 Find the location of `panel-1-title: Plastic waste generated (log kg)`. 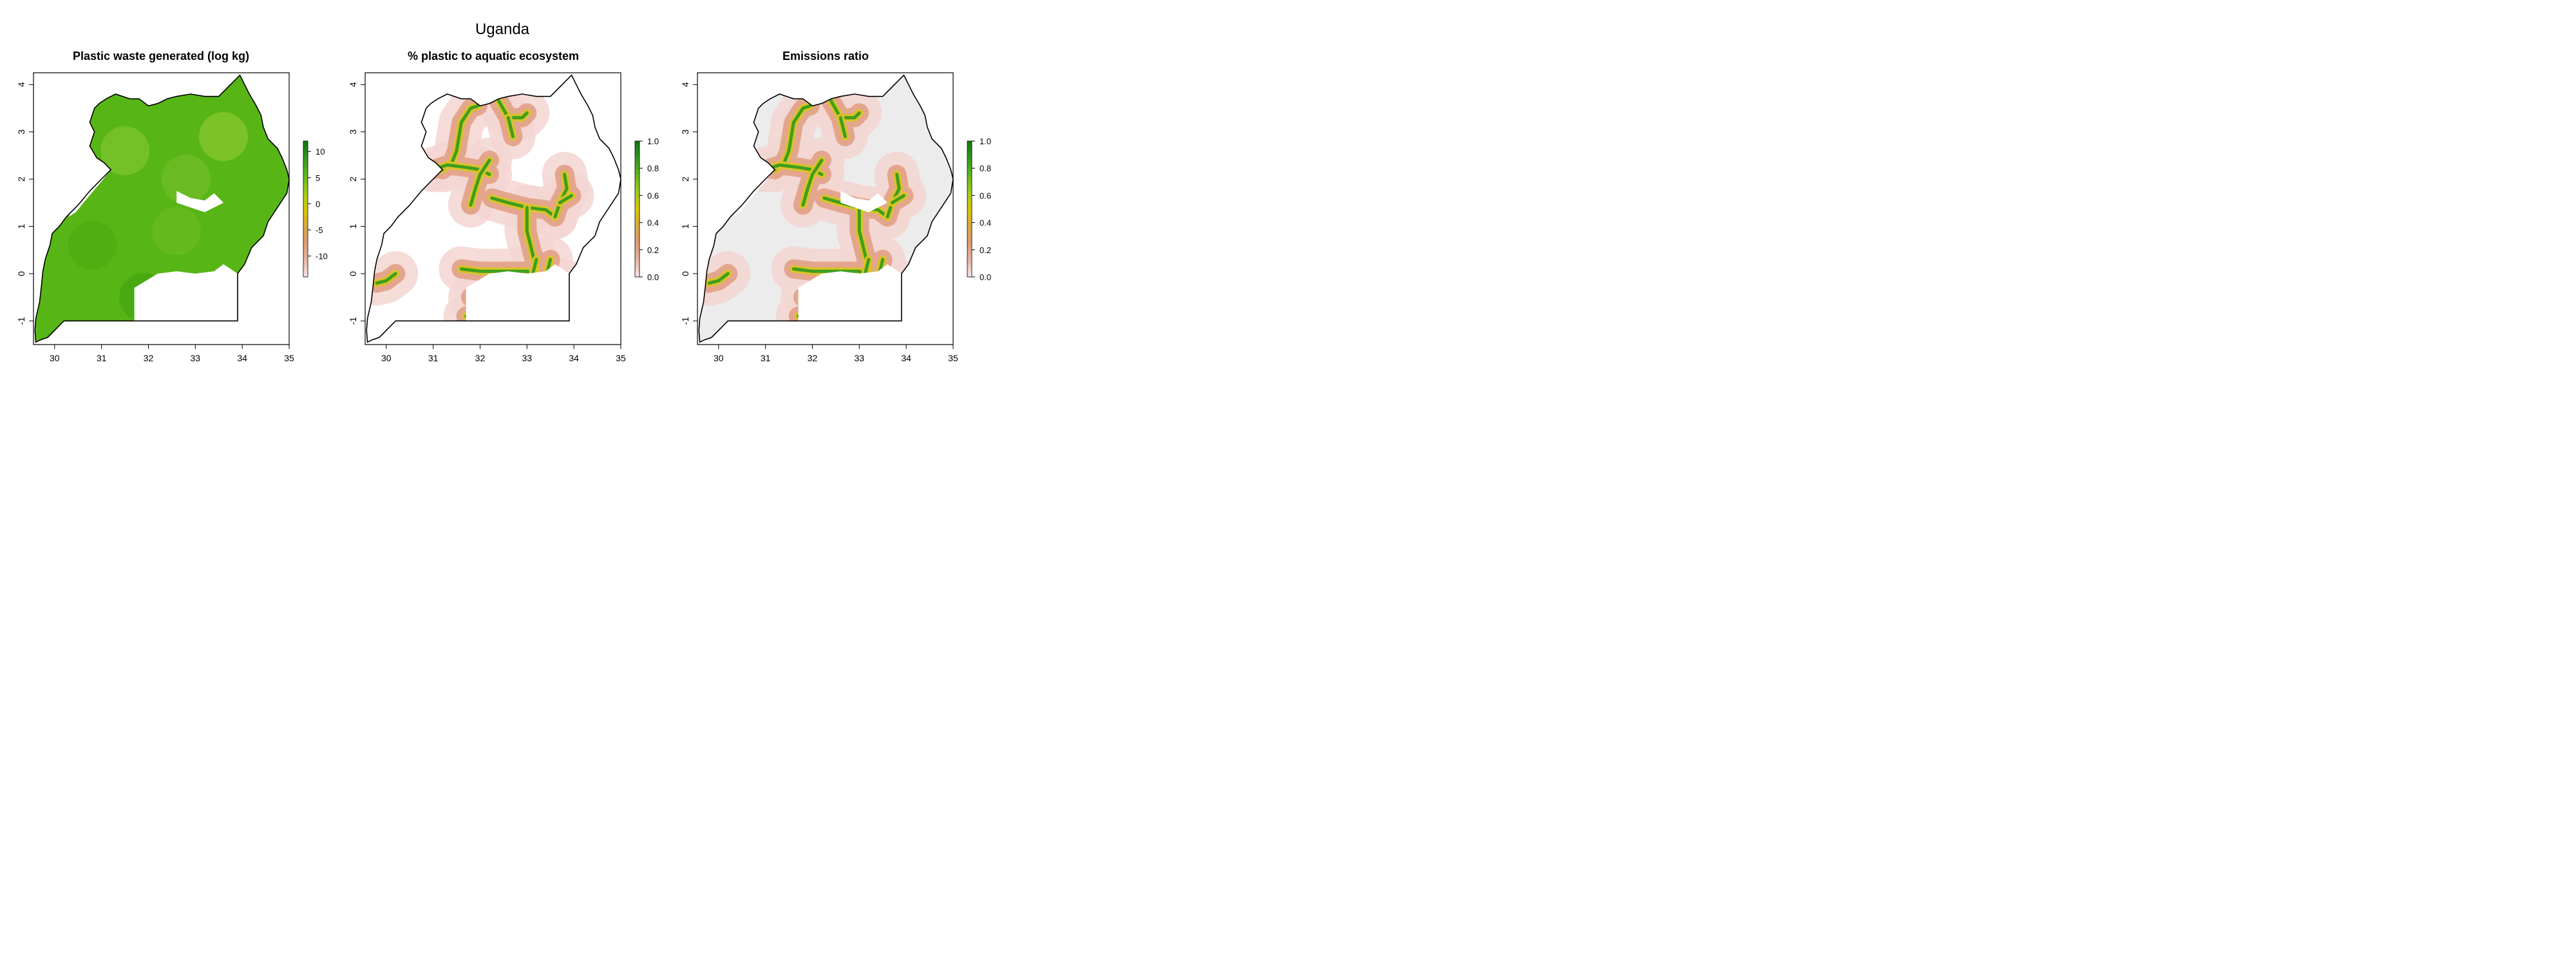

panel-1-title: Plastic waste generated (log kg) is located at coordinates (161, 56).